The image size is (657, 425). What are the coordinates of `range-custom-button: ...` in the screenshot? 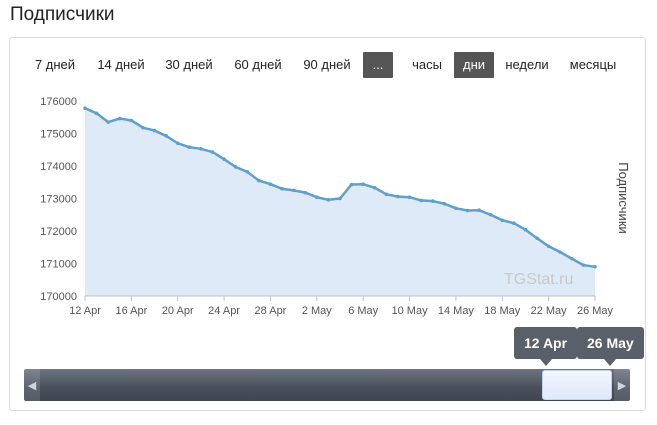 It's located at (378, 65).